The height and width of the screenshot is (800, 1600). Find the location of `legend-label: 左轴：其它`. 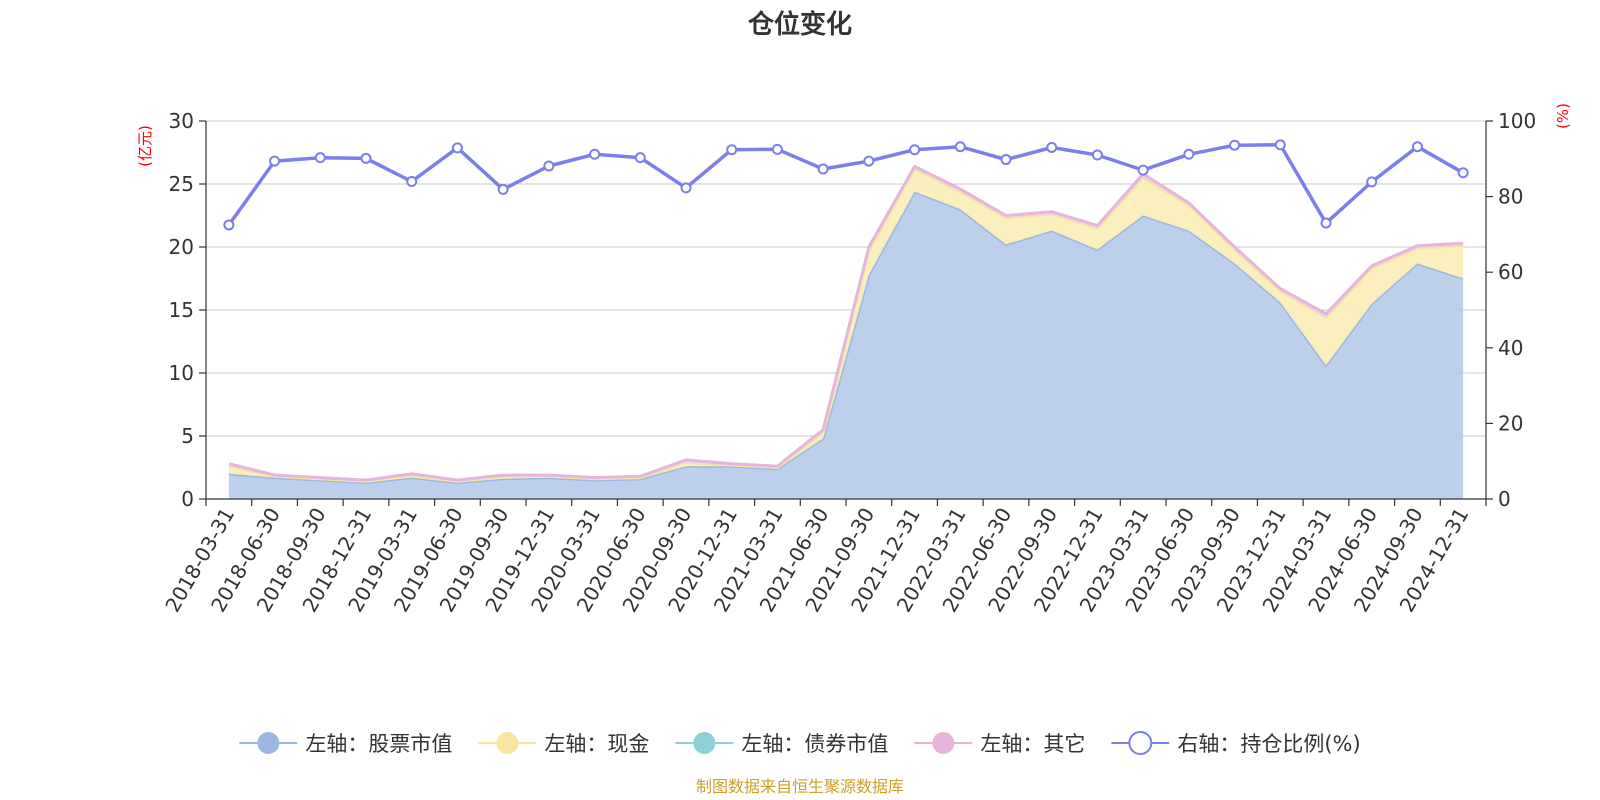

legend-label: 左轴：其它 is located at coordinates (1032, 744).